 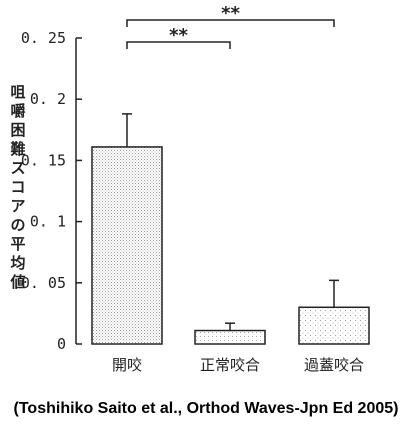 What do you see at coordinates (17, 111) in the screenshot?
I see `y-axis-label-char: 嚼` at bounding box center [17, 111].